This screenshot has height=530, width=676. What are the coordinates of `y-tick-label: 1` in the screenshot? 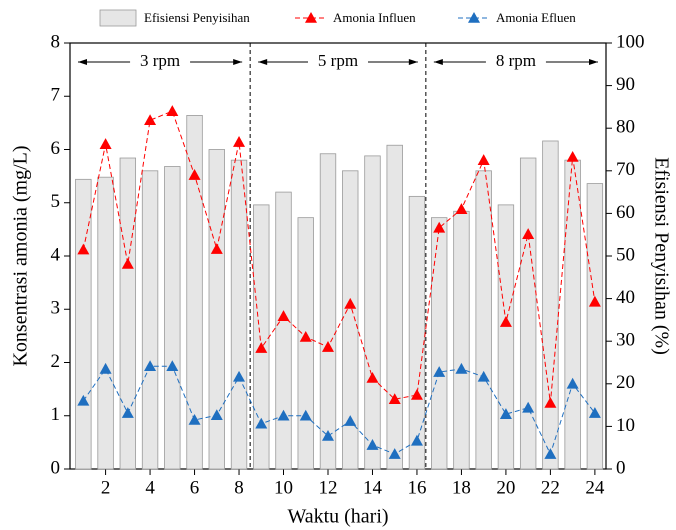 It's located at (56, 414).